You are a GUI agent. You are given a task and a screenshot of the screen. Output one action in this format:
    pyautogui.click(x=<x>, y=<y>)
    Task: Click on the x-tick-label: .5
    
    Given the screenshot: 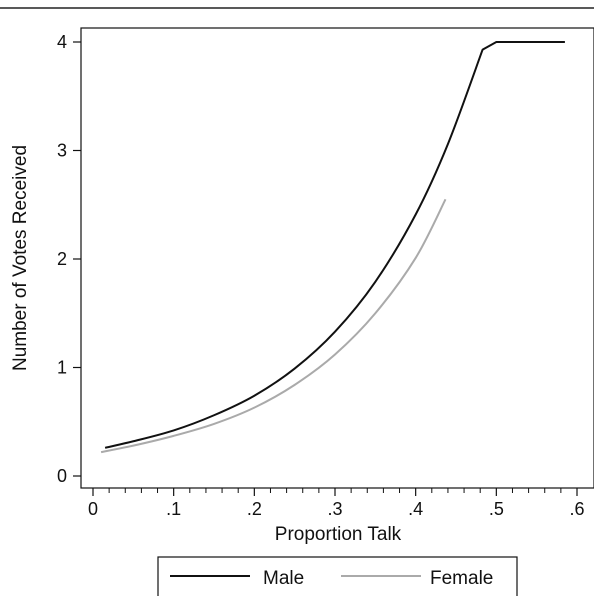 What is the action you would take?
    pyautogui.click(x=496, y=509)
    